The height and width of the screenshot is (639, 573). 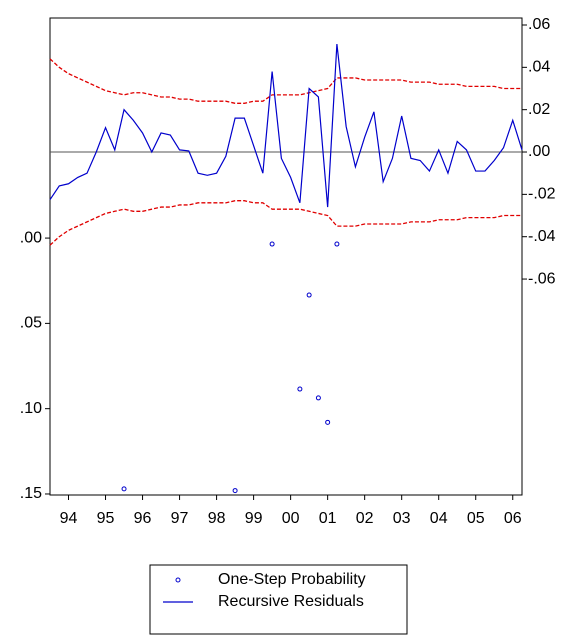 What do you see at coordinates (539, 67) in the screenshot?
I see `y2-tick-label: .04` at bounding box center [539, 67].